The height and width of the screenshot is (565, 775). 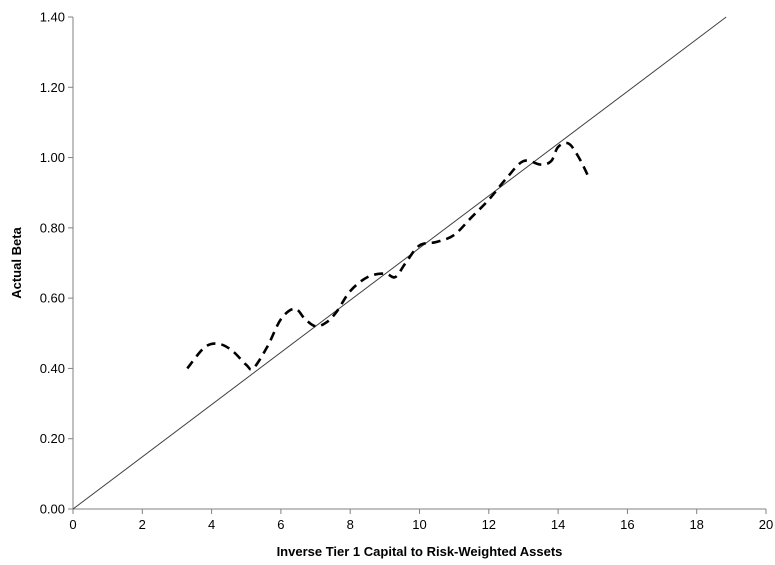 I want to click on x-tick-label: 16, so click(x=627, y=524).